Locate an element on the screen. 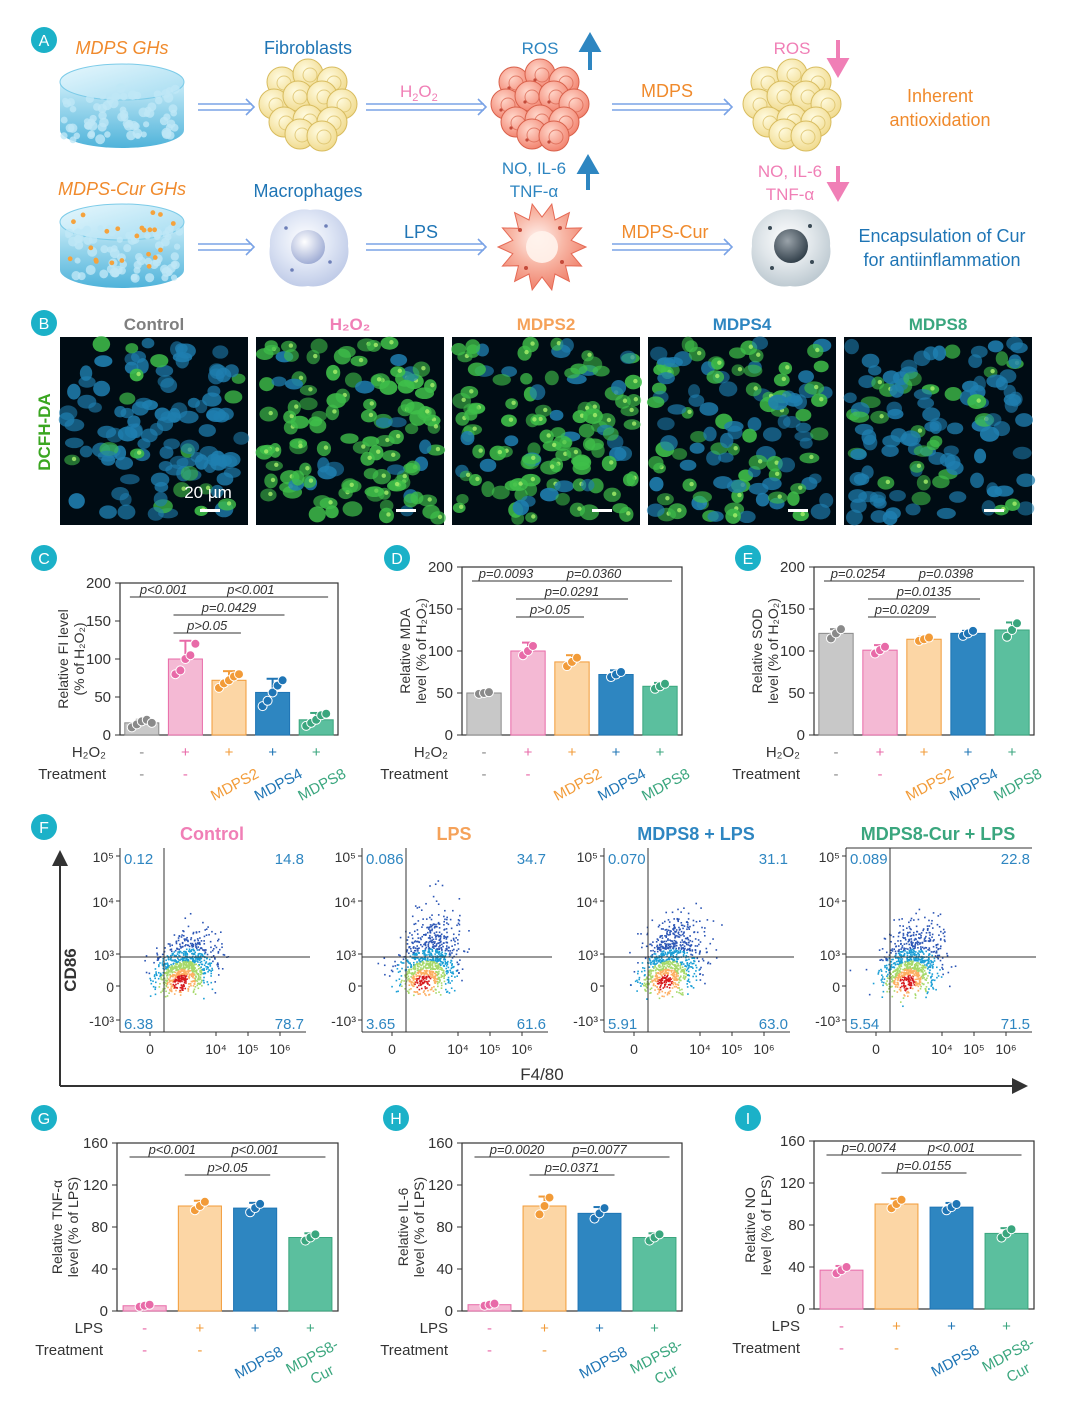 Image resolution: width=1080 pixels, height=1403 pixels. flow-ytick-label-3-0: 10⁵ is located at coordinates (829, 857).